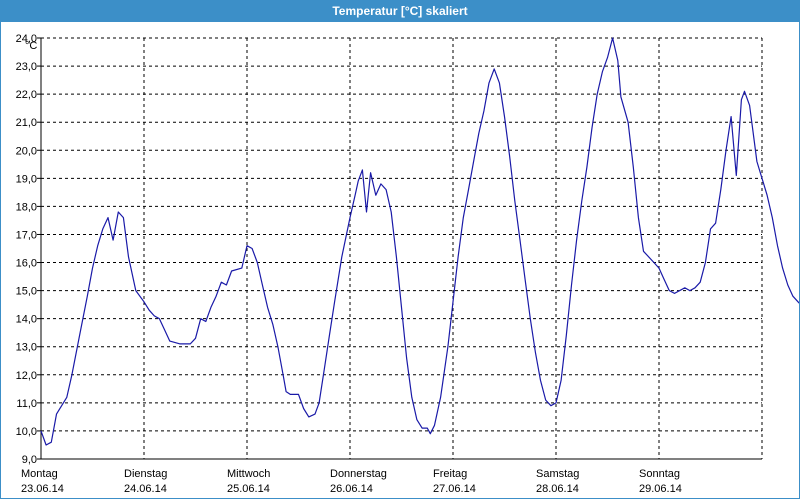 The width and height of the screenshot is (800, 500). I want to click on y-tick-label: 17,0, so click(26, 235).